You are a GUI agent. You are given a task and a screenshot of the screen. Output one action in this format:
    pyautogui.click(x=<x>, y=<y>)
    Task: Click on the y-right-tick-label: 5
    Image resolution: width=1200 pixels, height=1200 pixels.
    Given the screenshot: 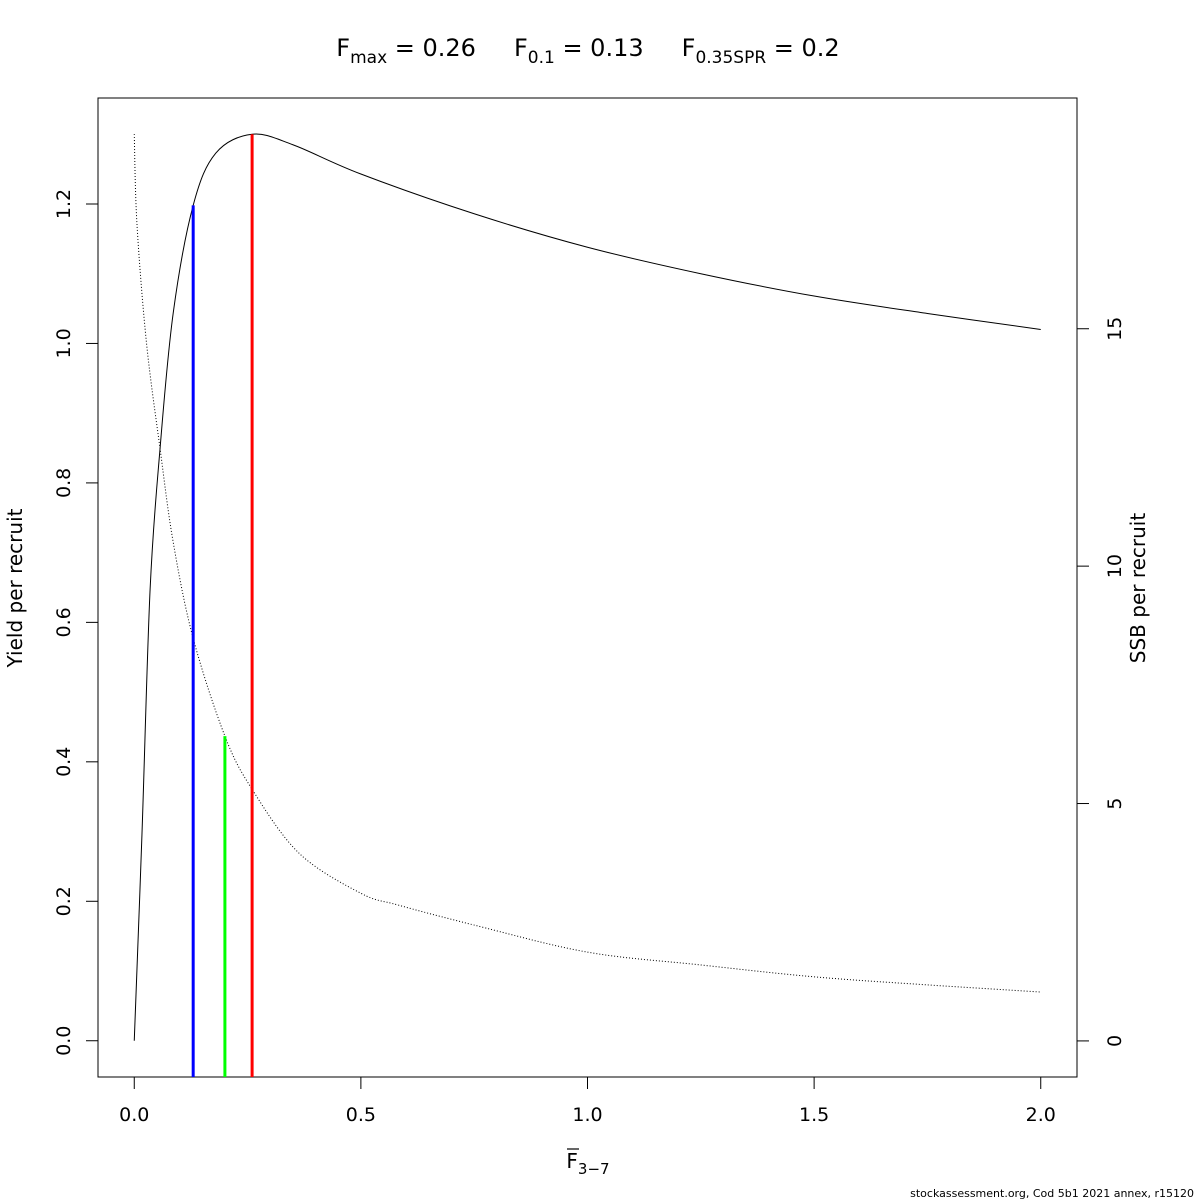 What is the action you would take?
    pyautogui.click(x=1115, y=803)
    